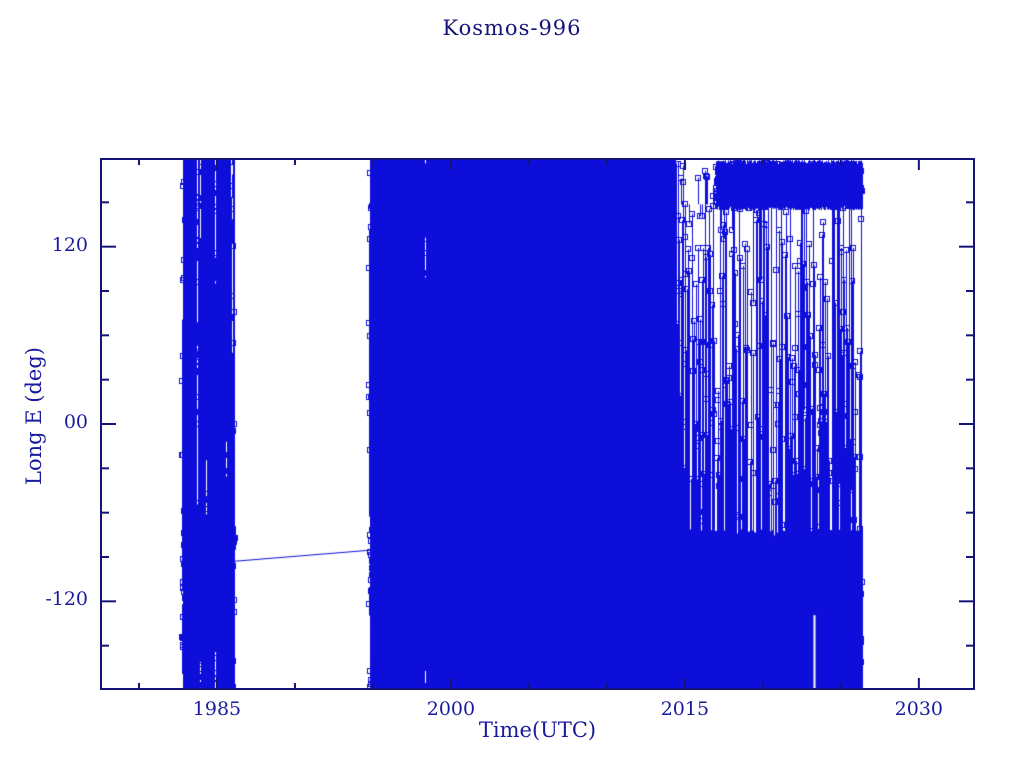  Describe the element at coordinates (685, 709) in the screenshot. I see `x-tick-label: 2015` at that location.